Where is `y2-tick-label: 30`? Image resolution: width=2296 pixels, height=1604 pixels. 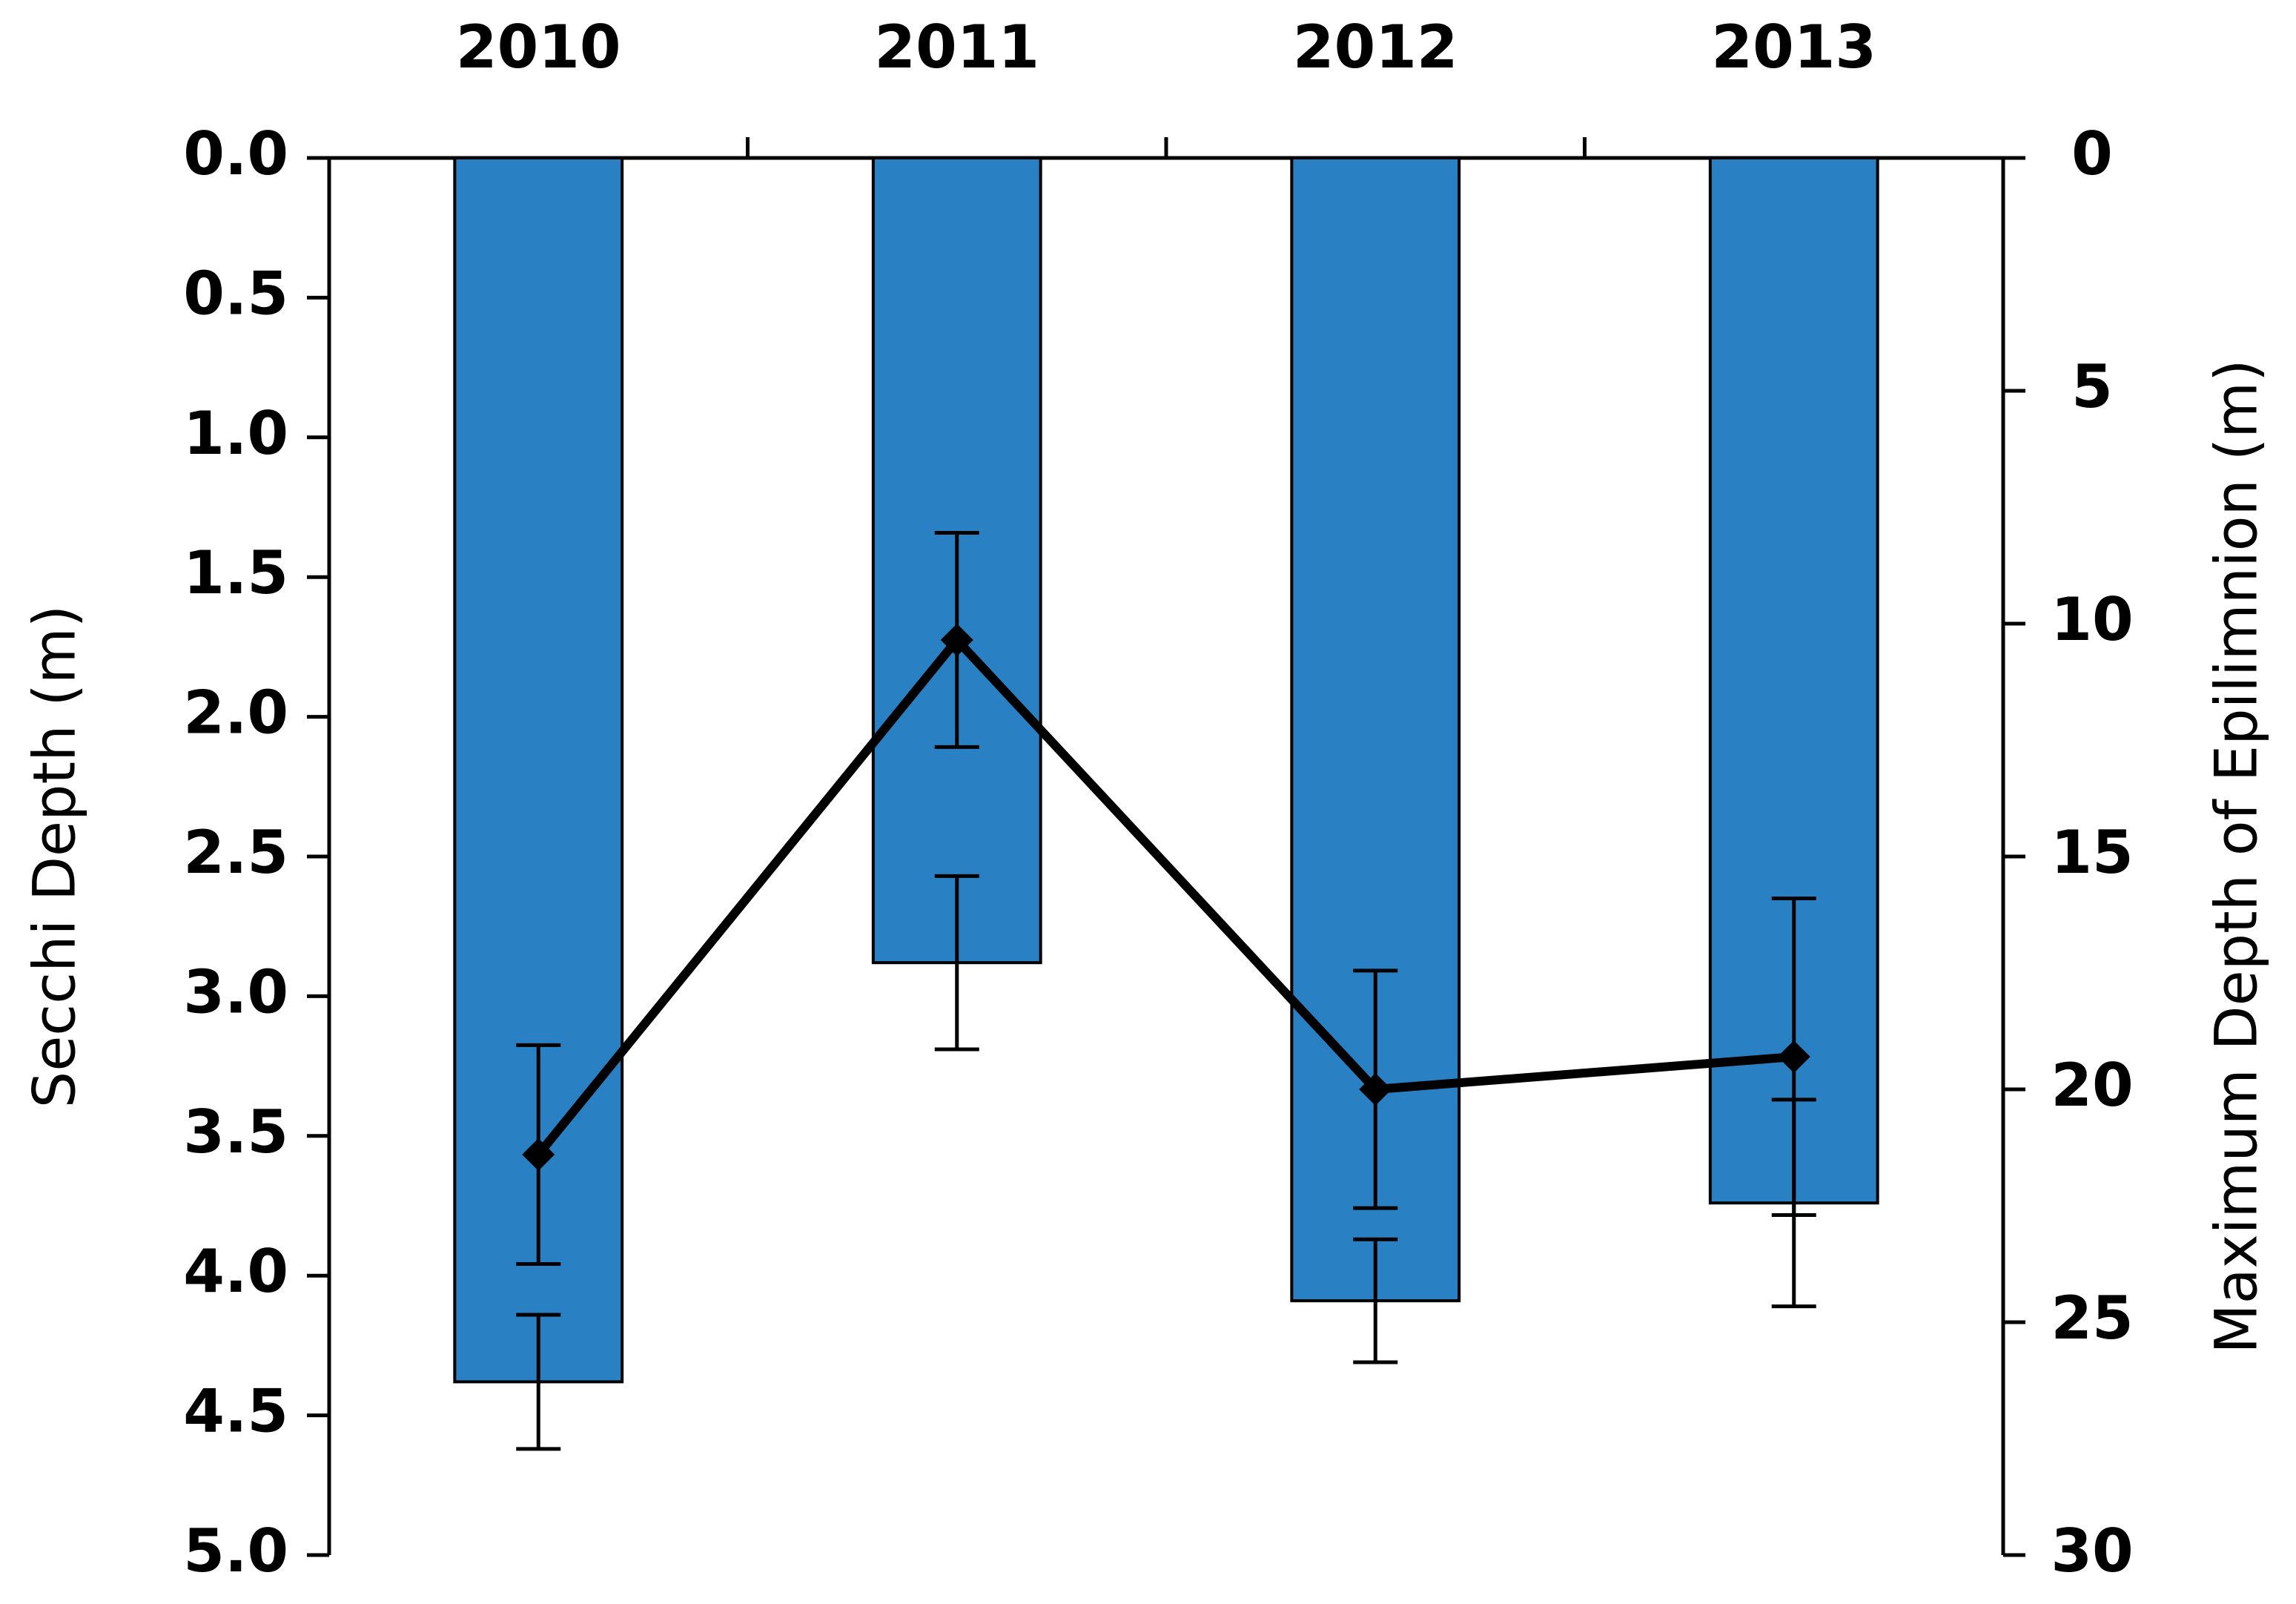
y2-tick-label: 30 is located at coordinates (2092, 1550).